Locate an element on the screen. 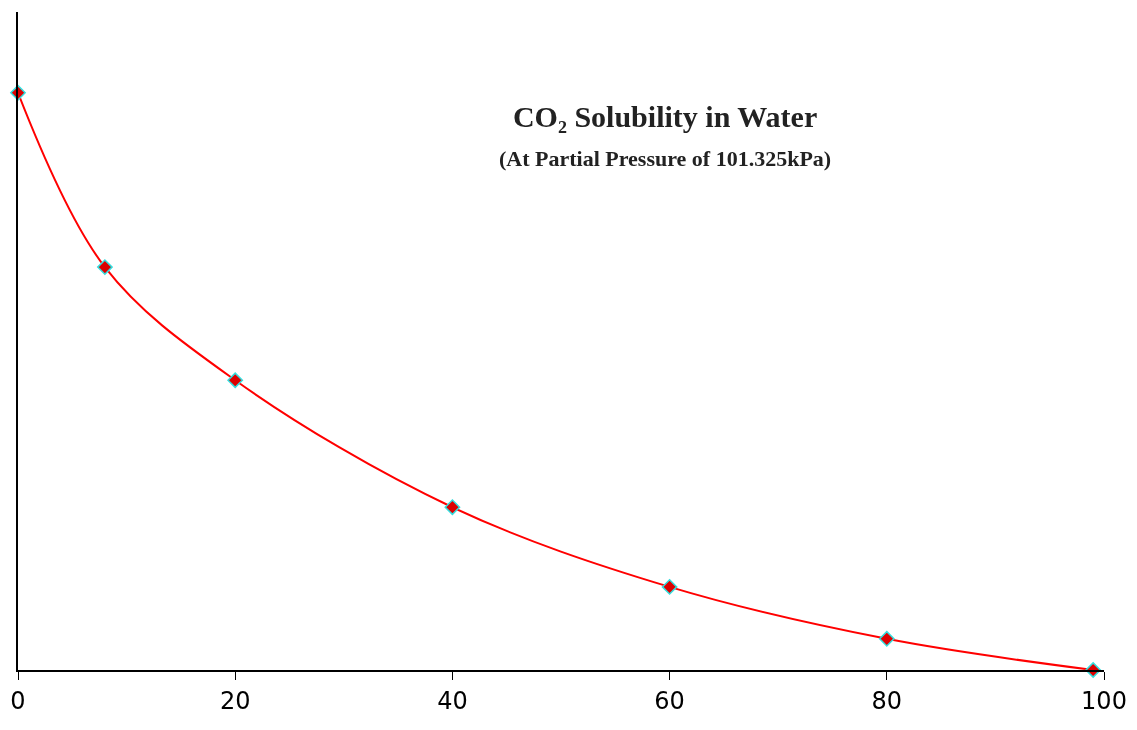 This screenshot has height=730, width=1137. x-tick-label: 20 is located at coordinates (235, 700).